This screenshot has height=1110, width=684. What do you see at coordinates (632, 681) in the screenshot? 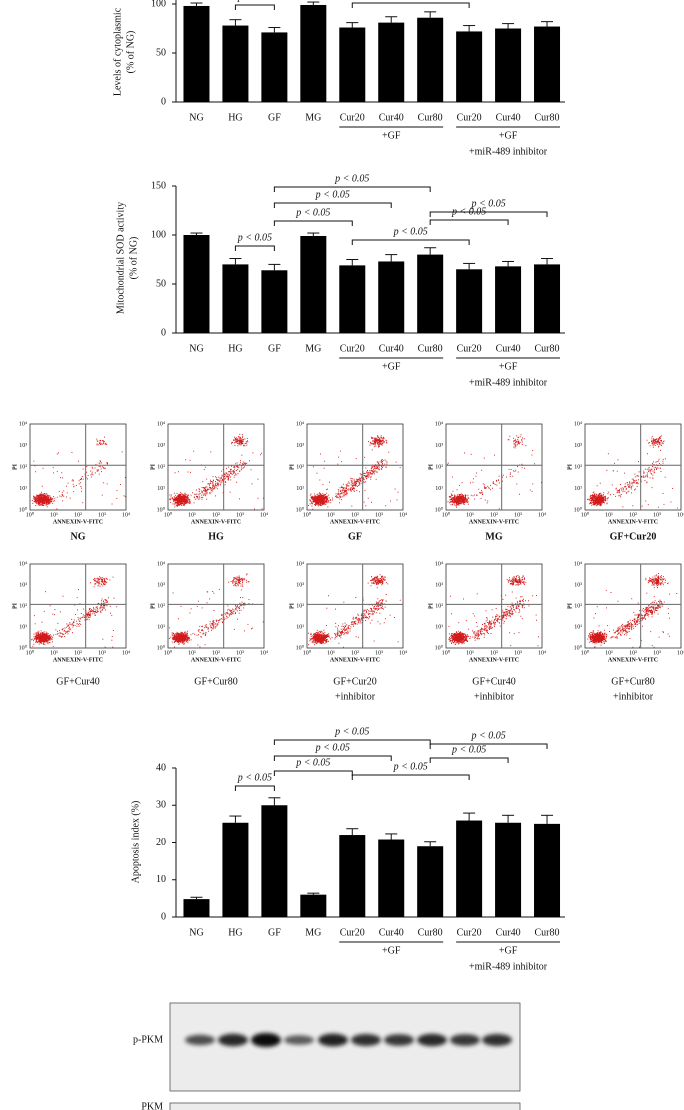
I see `flow-panel-label: GF+Cur80` at bounding box center [632, 681].